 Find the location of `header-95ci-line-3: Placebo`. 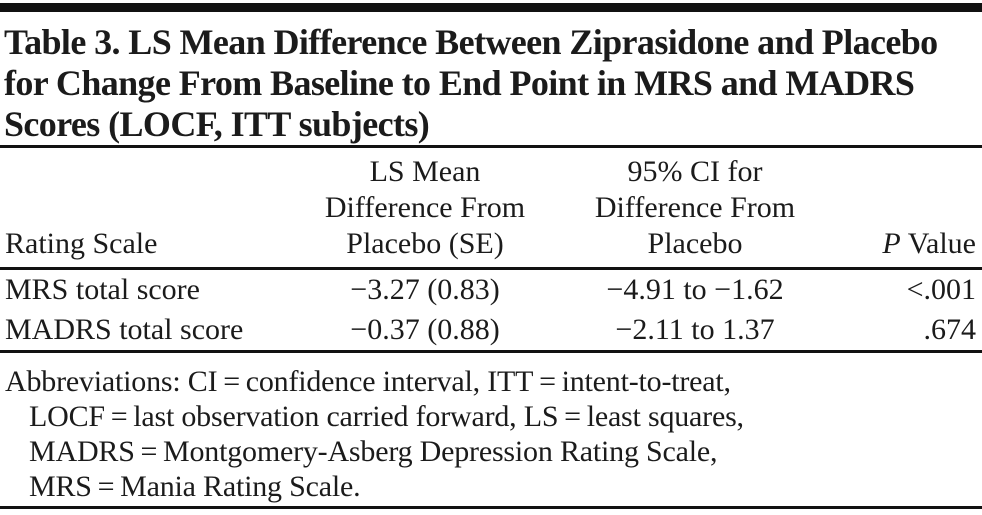

header-95ci-line-3: Placebo is located at coordinates (695, 243).